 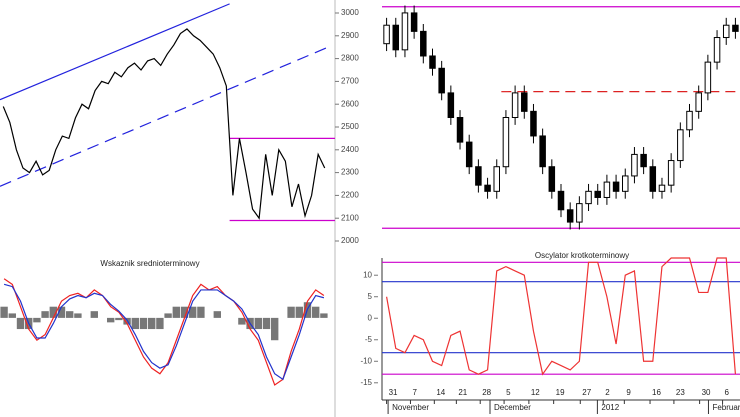 What do you see at coordinates (727, 392) in the screenshot?
I see `x-tick-label: 6` at bounding box center [727, 392].